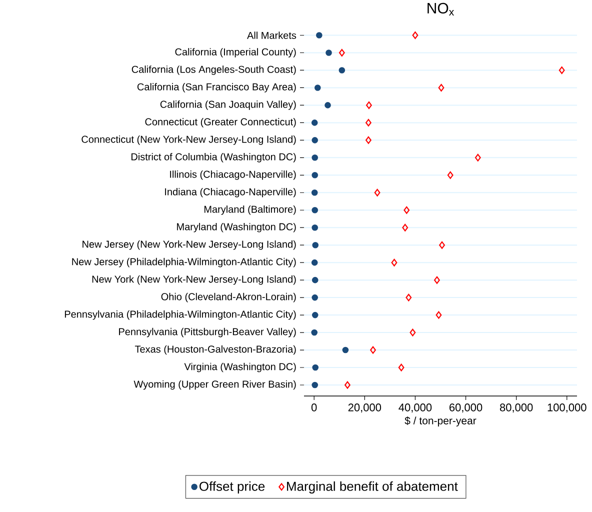  Describe the element at coordinates (216, 87) in the screenshot. I see `y-tick-label: California (San Francisco Bay Area)` at that location.